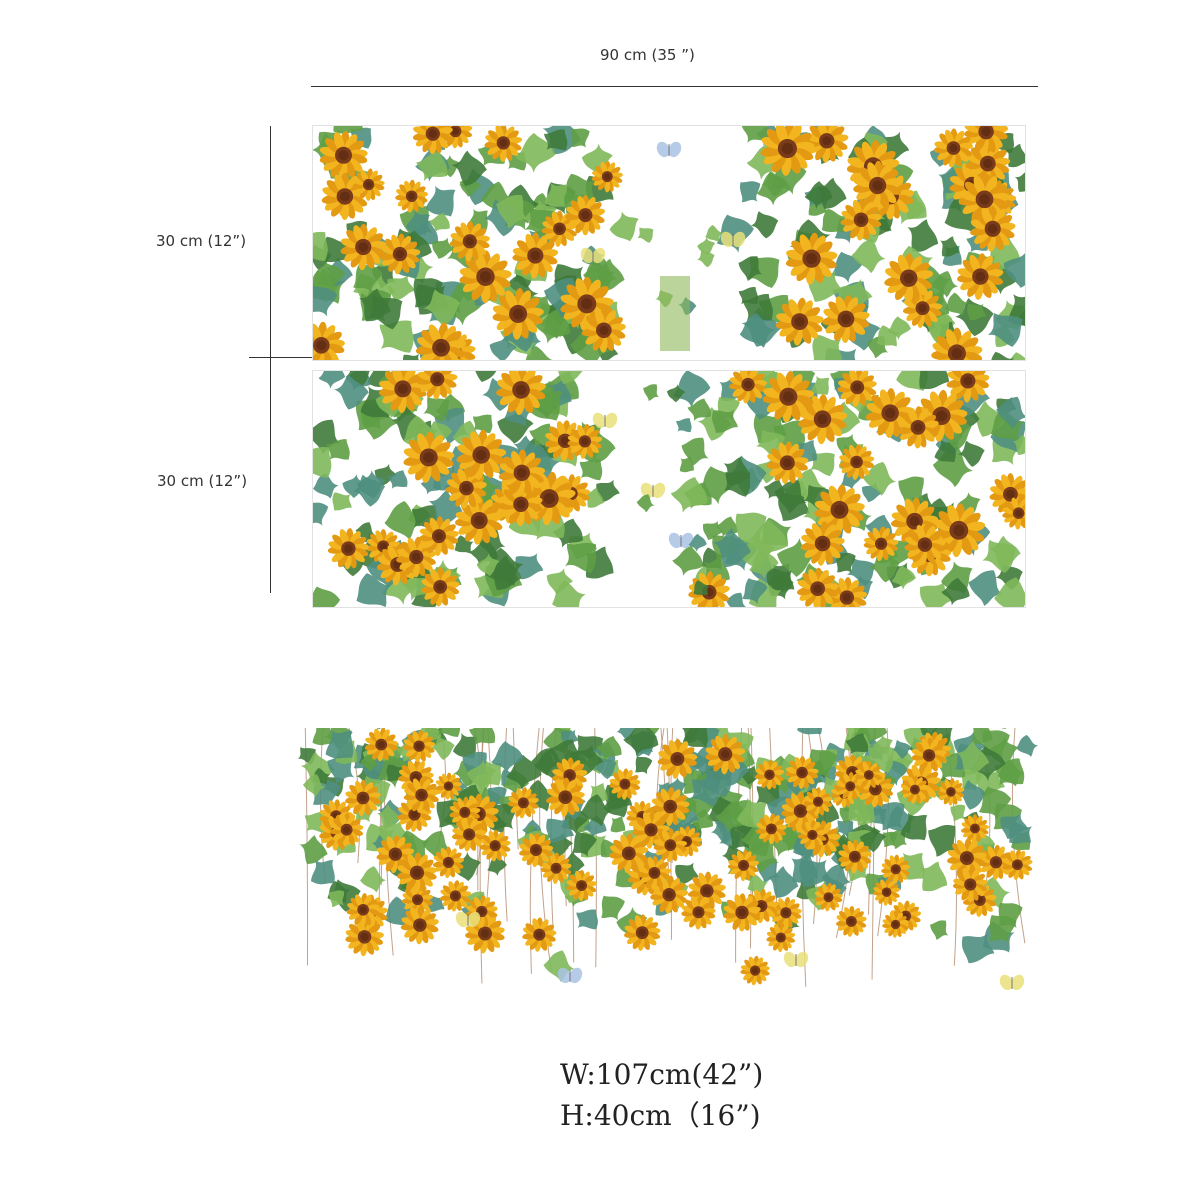 Image resolution: width=1200 pixels, height=1200 pixels. I want to click on assembled-sunflower-garland, so click(669, 868).